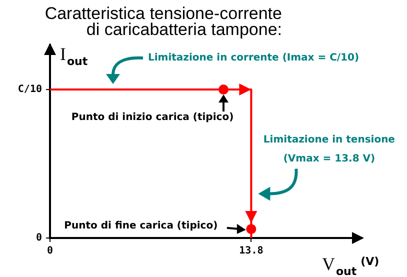 Image resolution: width=407 pixels, height=277 pixels. I want to click on annotation: Punto di fine carica (tipico), so click(141, 226).